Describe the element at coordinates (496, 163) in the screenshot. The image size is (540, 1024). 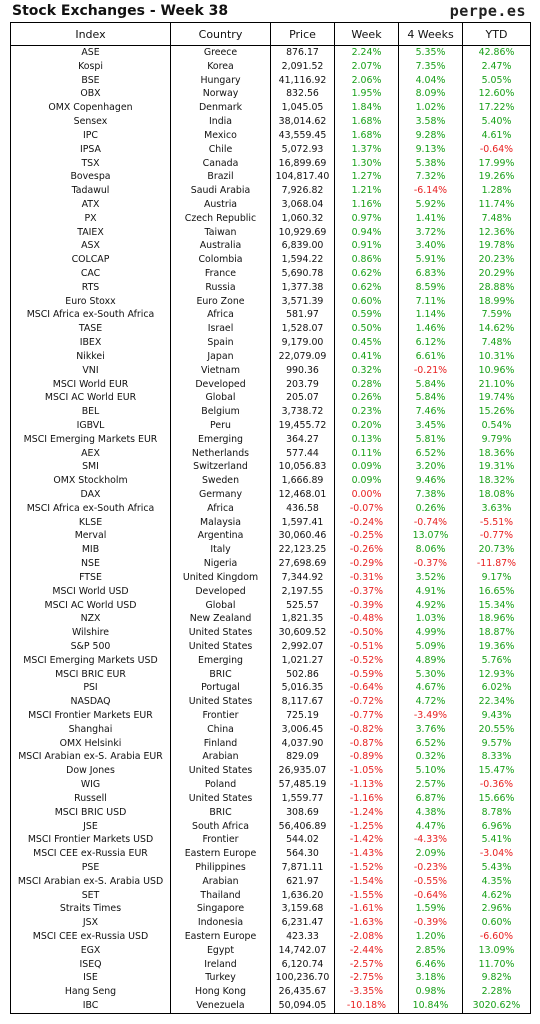
I see `ytd-cell: 17.99%` at that location.